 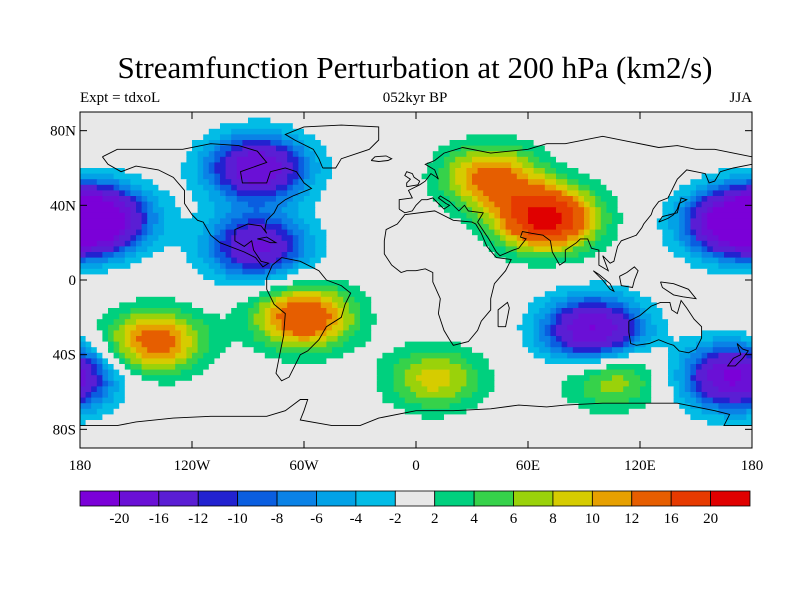 What do you see at coordinates (710, 519) in the screenshot?
I see `colorbar-label: 20` at bounding box center [710, 519].